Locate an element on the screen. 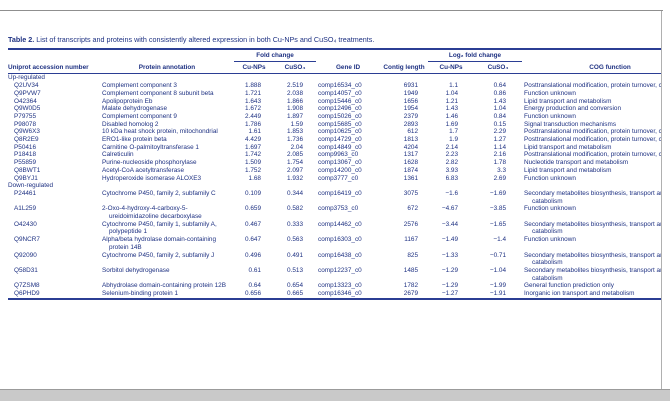 This screenshot has width=670, height=401. cell-gene-id: comp16346_c0 is located at coordinates (340, 294).